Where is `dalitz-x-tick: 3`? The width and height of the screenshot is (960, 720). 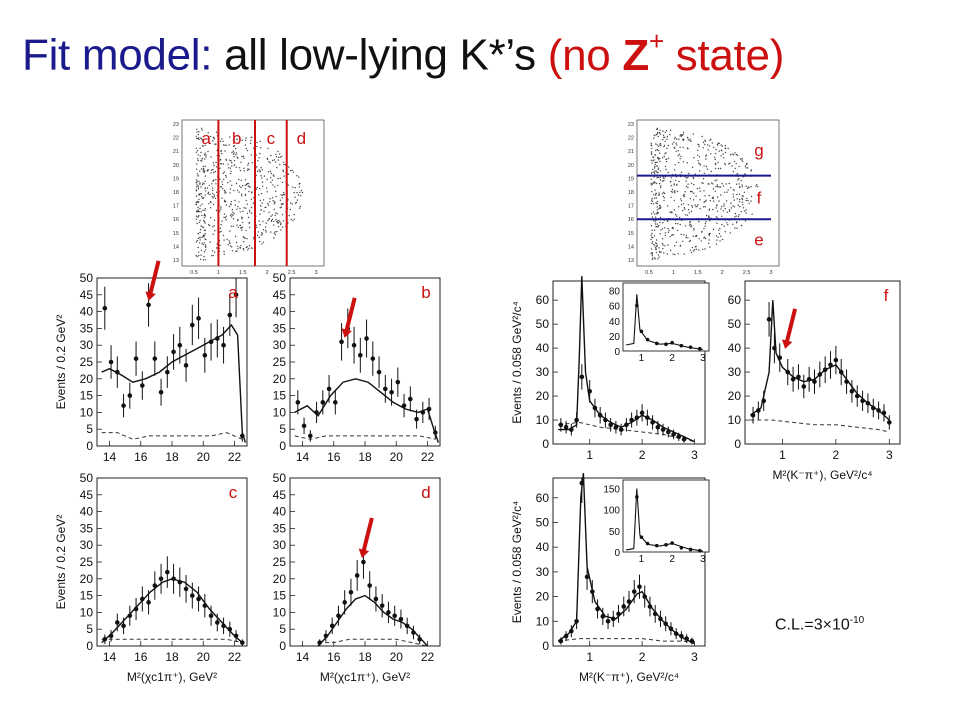 dalitz-x-tick: 3 is located at coordinates (770, 273).